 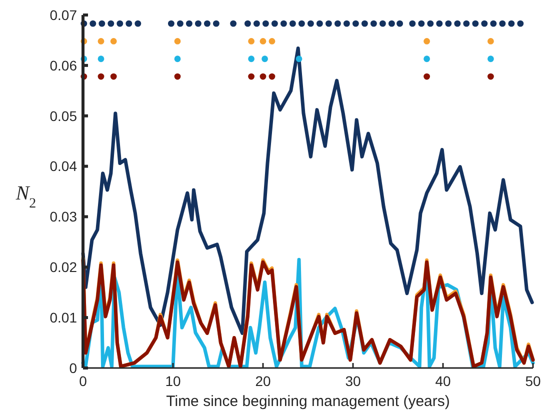 What do you see at coordinates (64, 166) in the screenshot?
I see `y-tick-label: 0.04` at bounding box center [64, 166].